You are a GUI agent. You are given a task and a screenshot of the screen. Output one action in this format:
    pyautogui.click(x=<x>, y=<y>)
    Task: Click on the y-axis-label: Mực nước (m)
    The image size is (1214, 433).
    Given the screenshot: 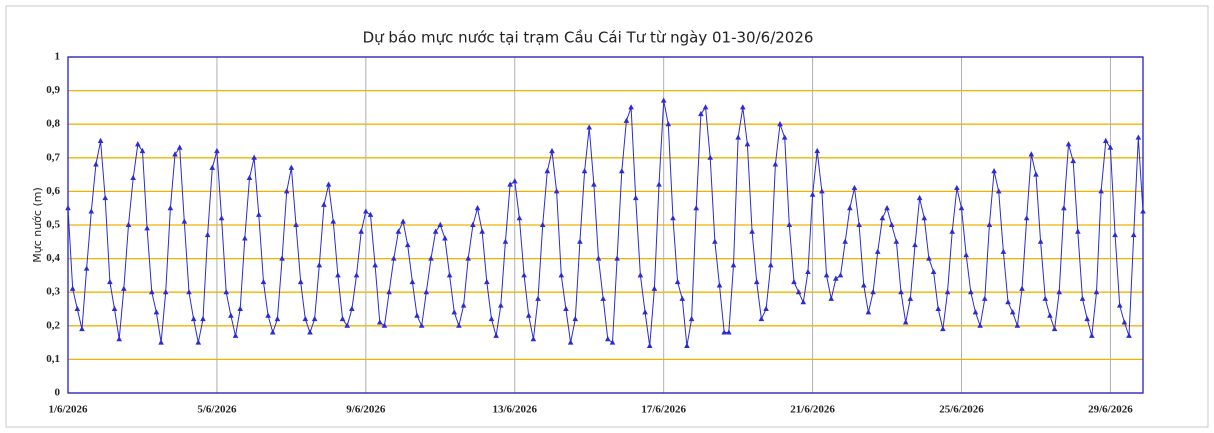 What is the action you would take?
    pyautogui.click(x=37, y=225)
    